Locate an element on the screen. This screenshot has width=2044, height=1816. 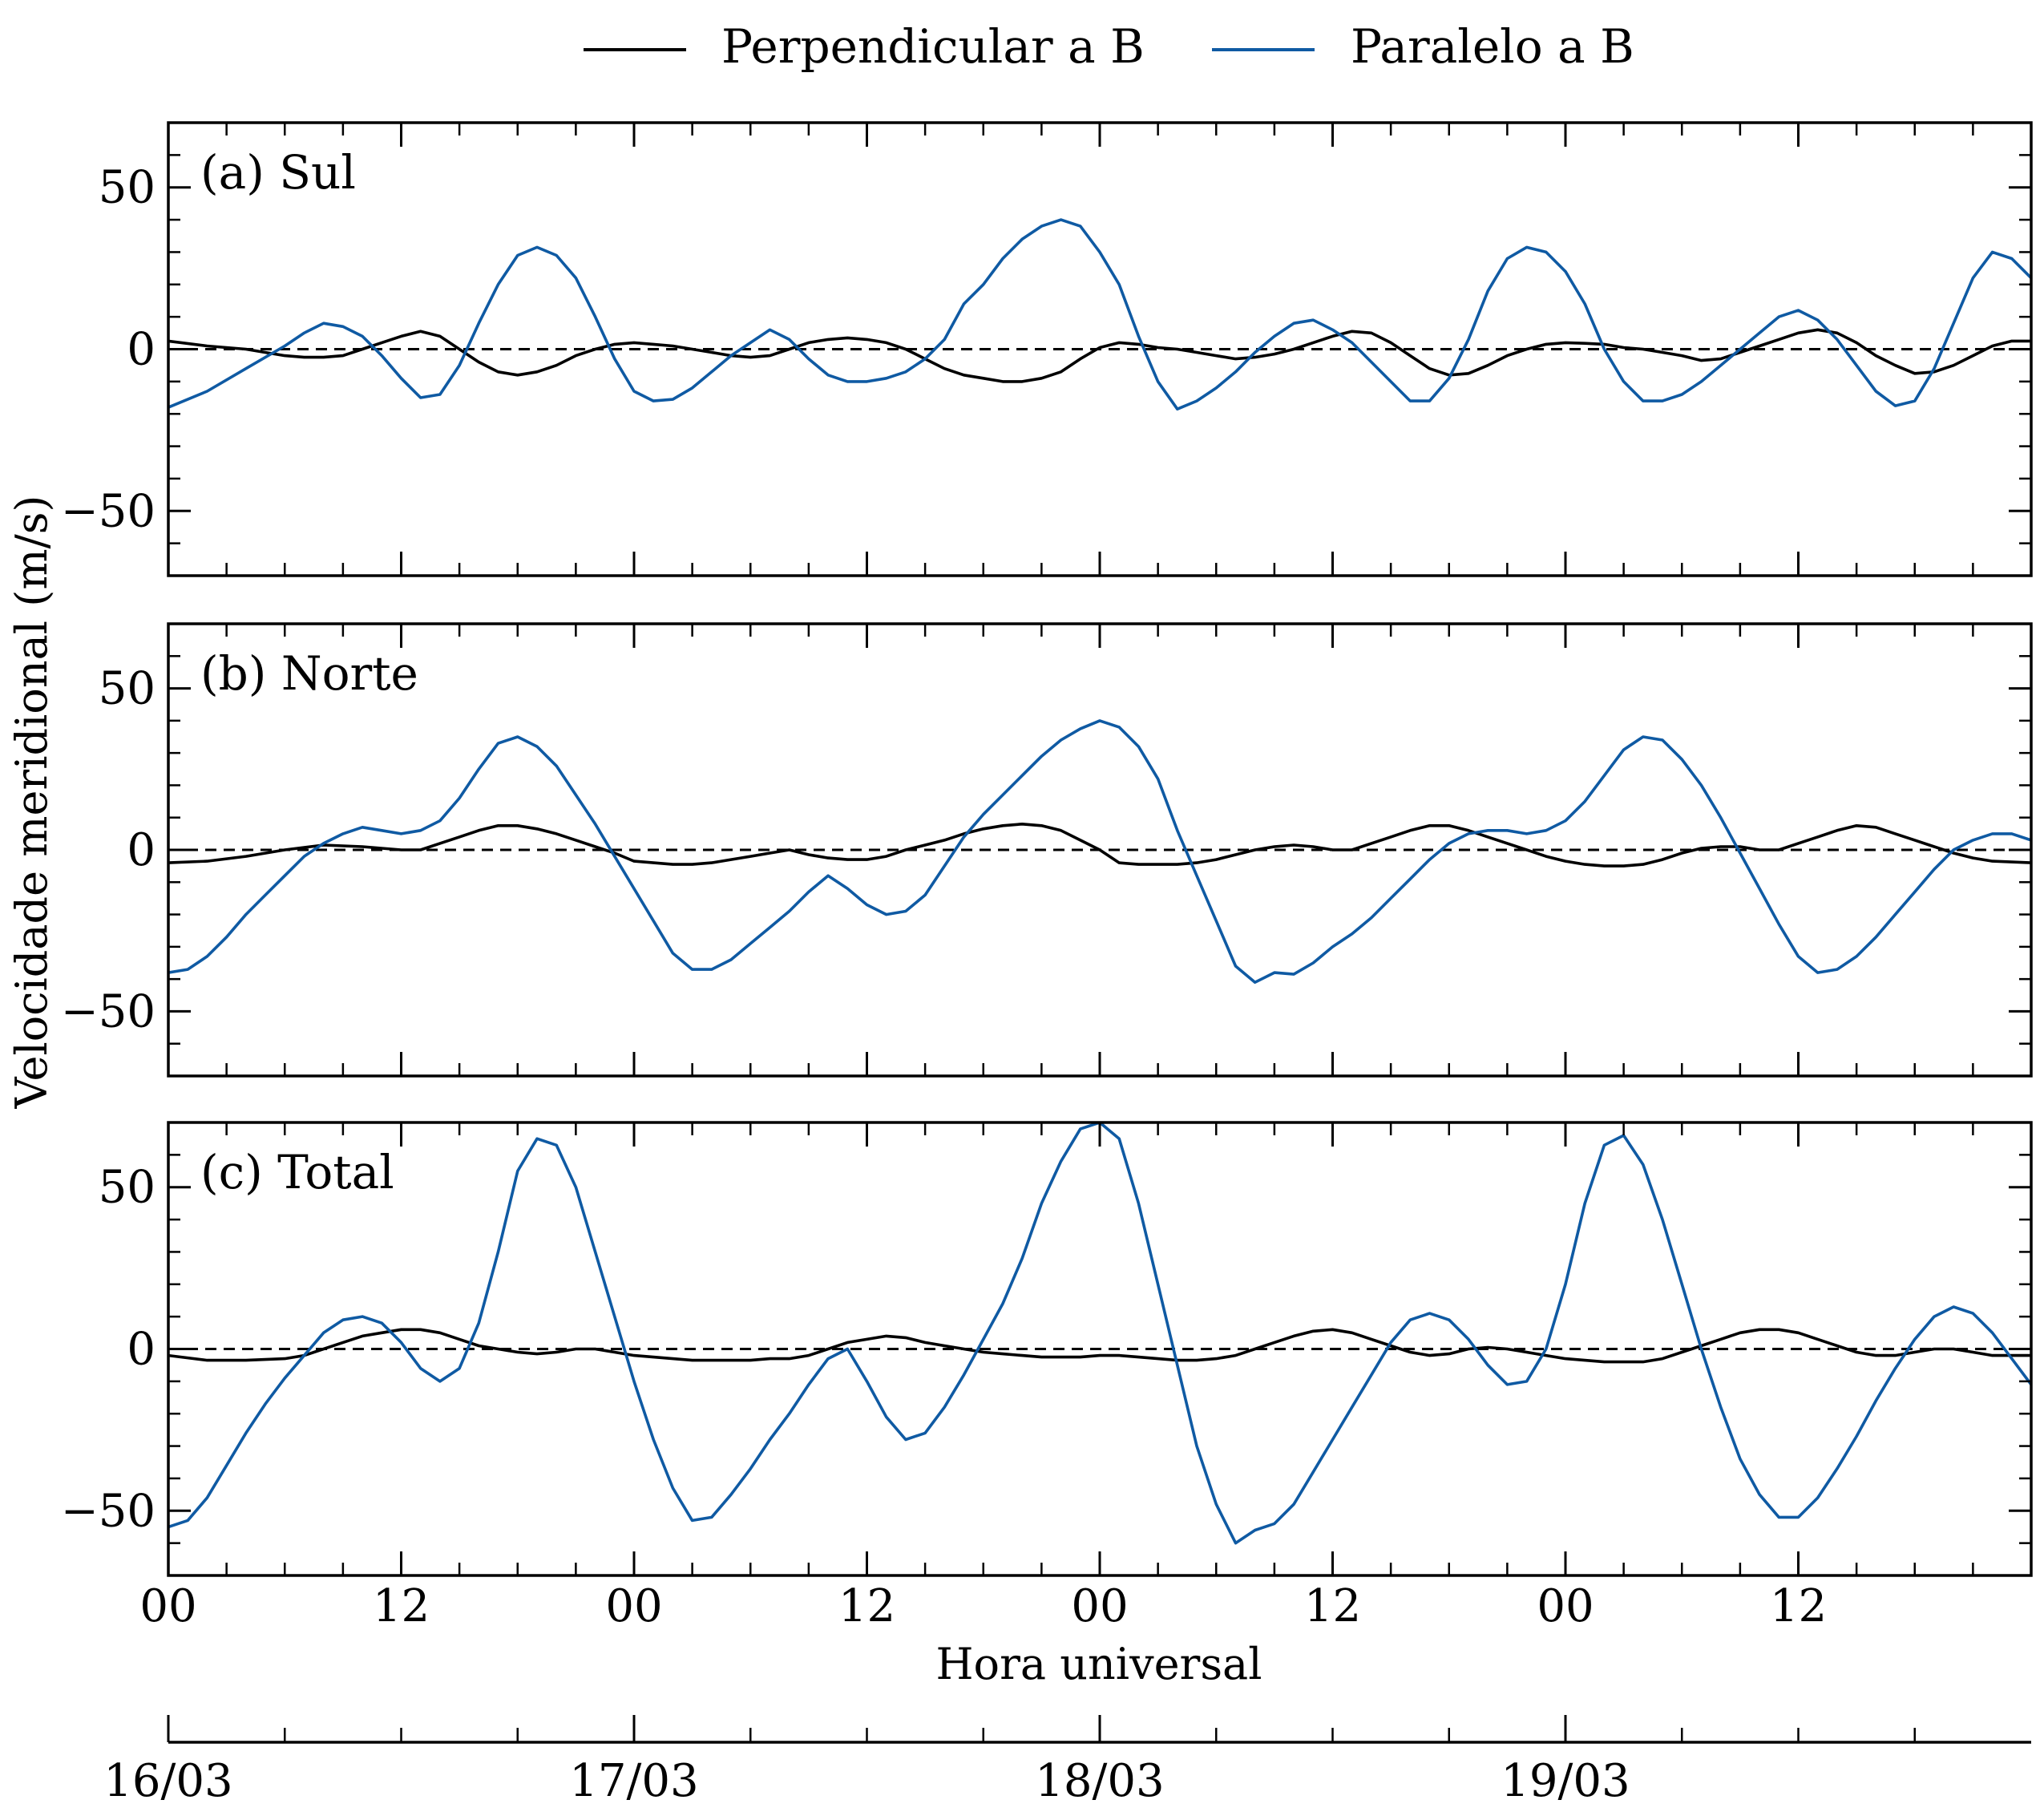
date-tick-label: 19/03 is located at coordinates (1565, 1781).